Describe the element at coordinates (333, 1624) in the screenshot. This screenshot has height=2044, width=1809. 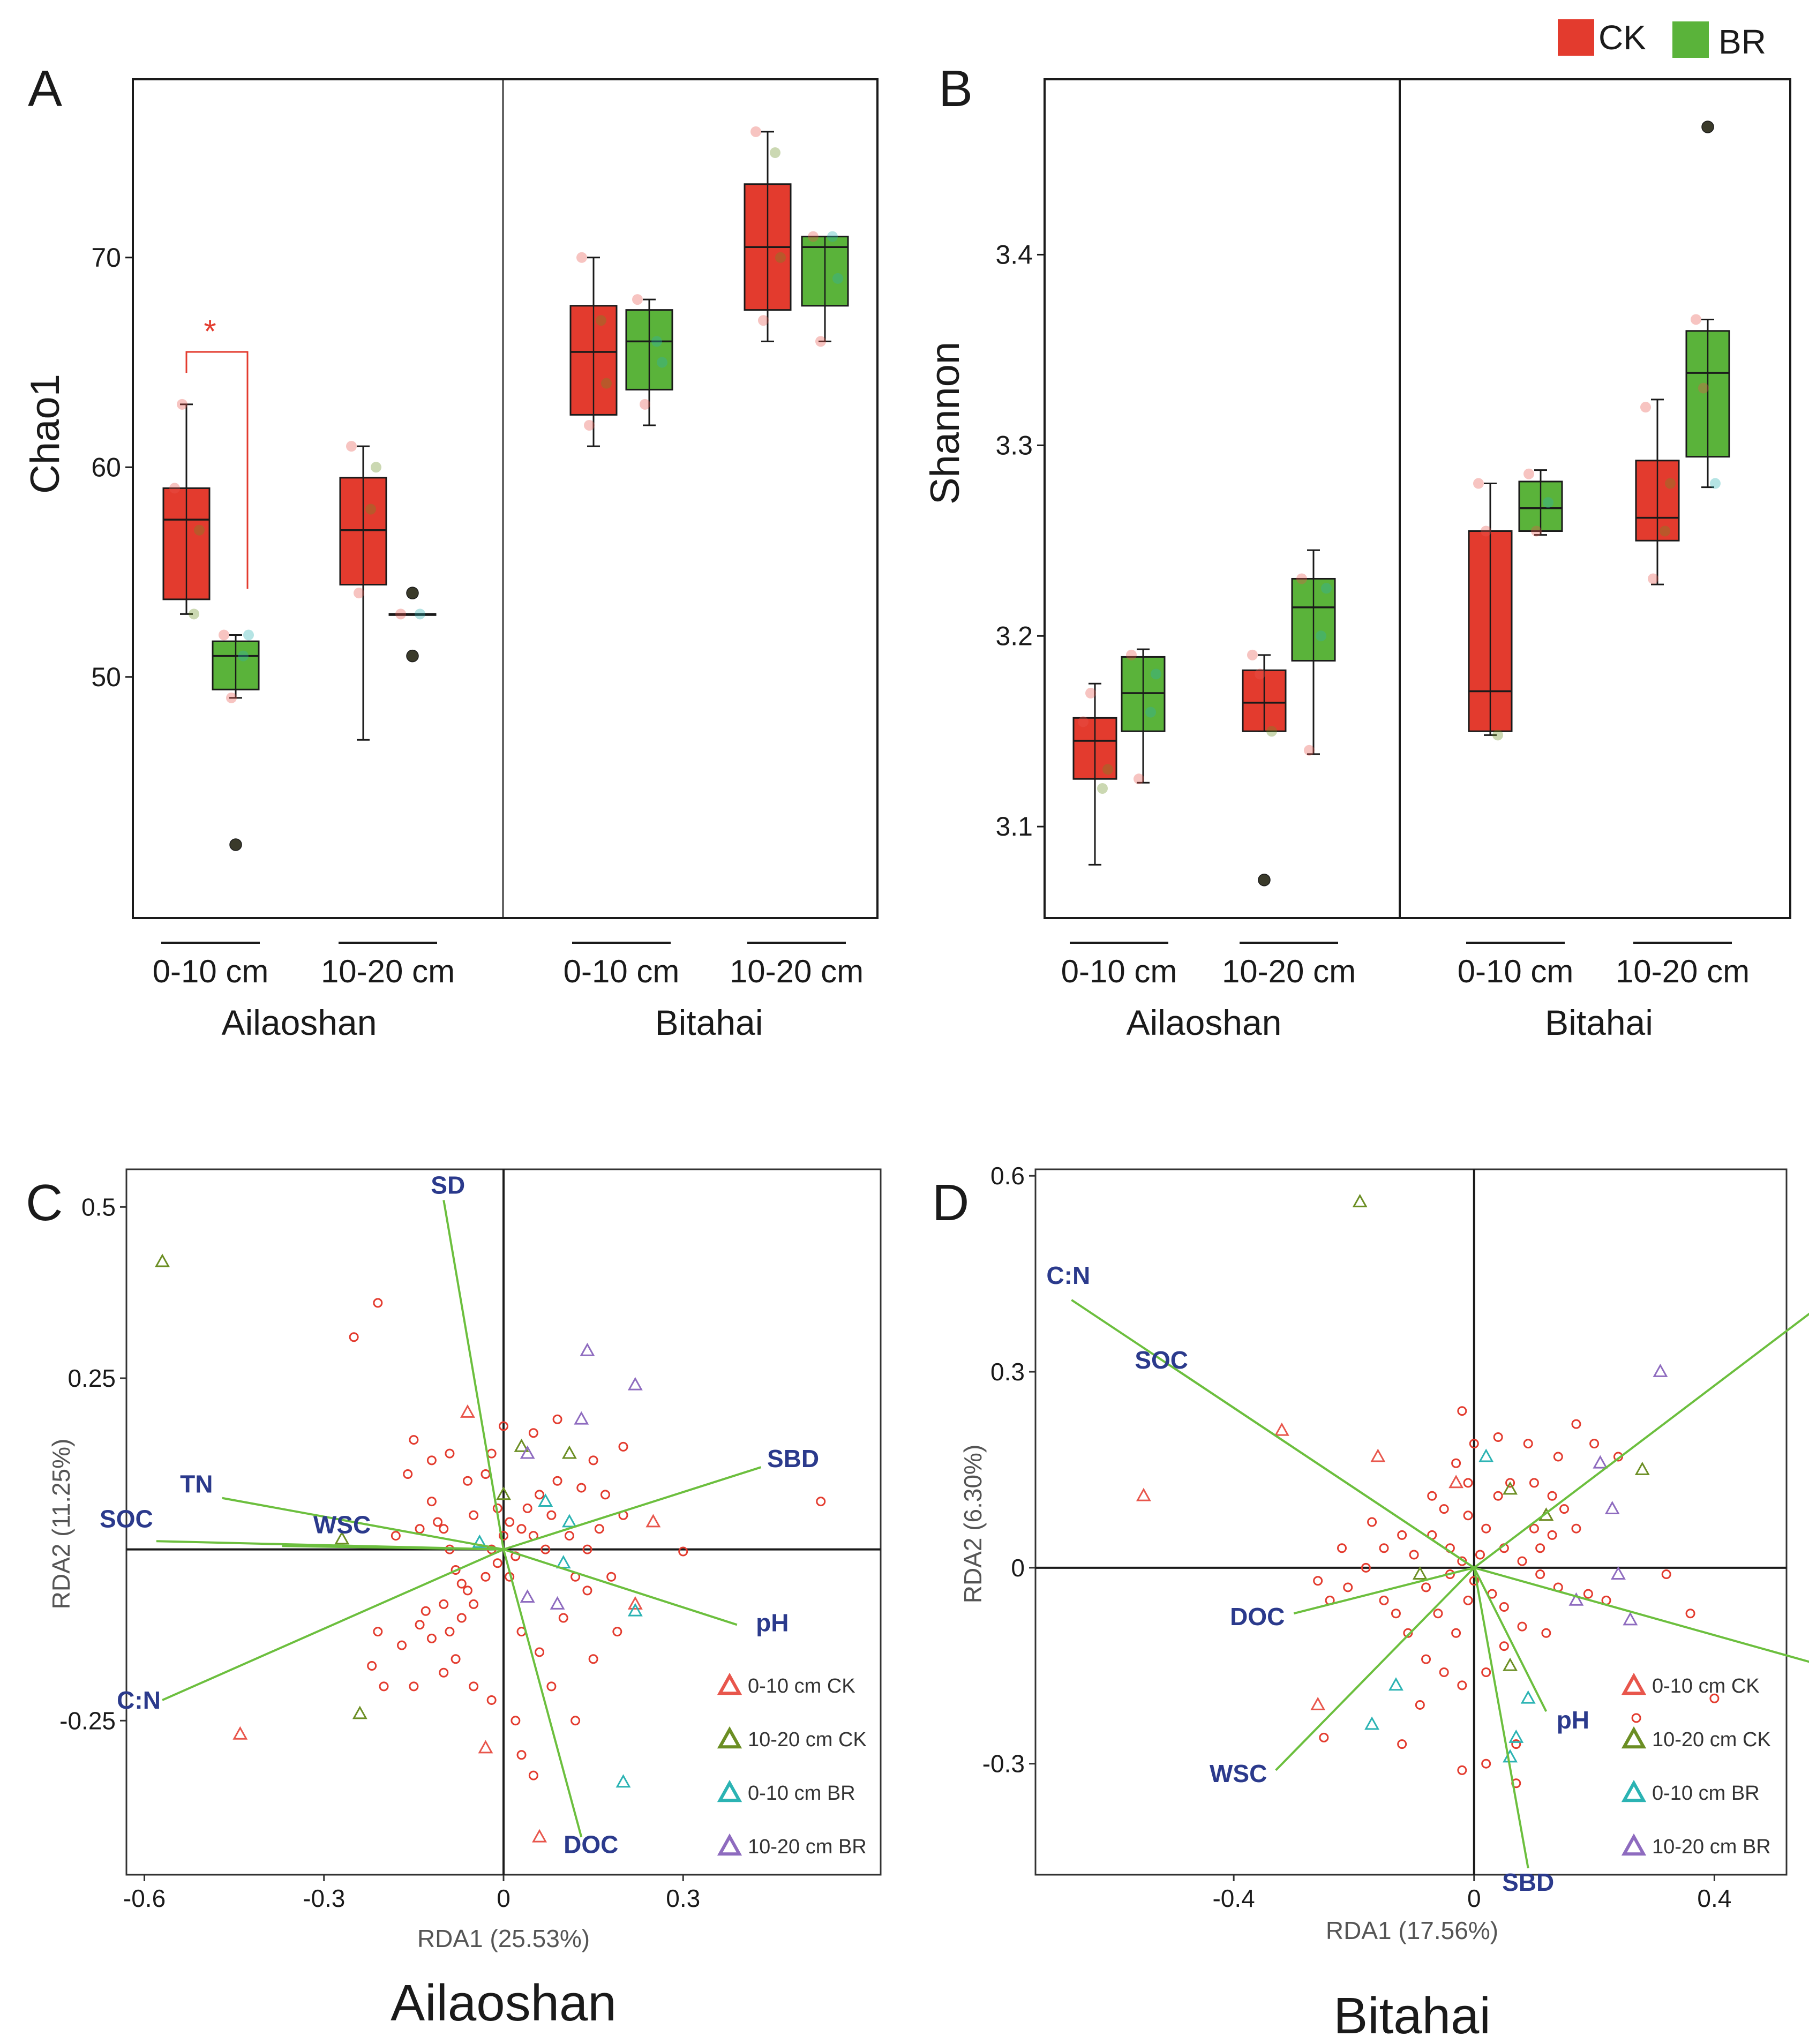
I see `vector-c-n` at that location.